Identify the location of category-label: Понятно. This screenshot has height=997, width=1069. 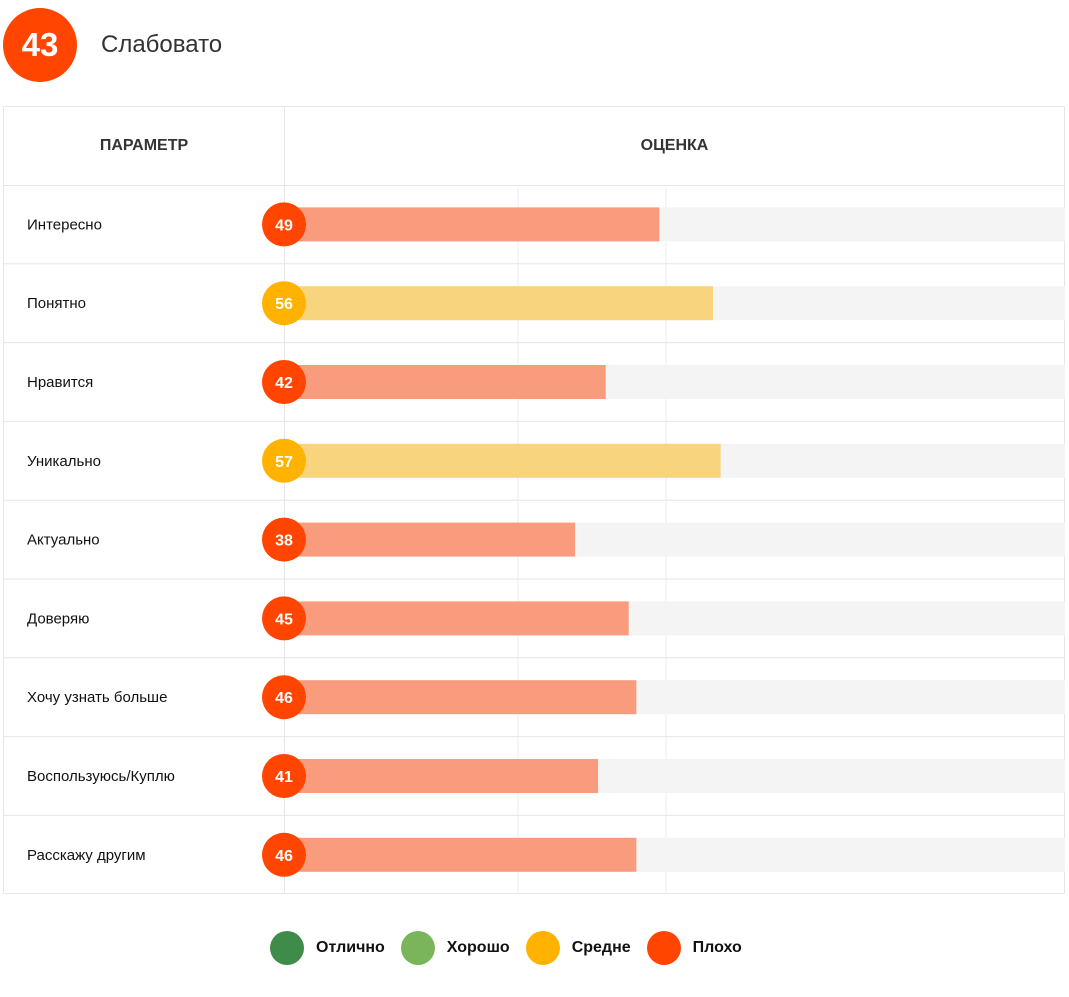
(56, 303).